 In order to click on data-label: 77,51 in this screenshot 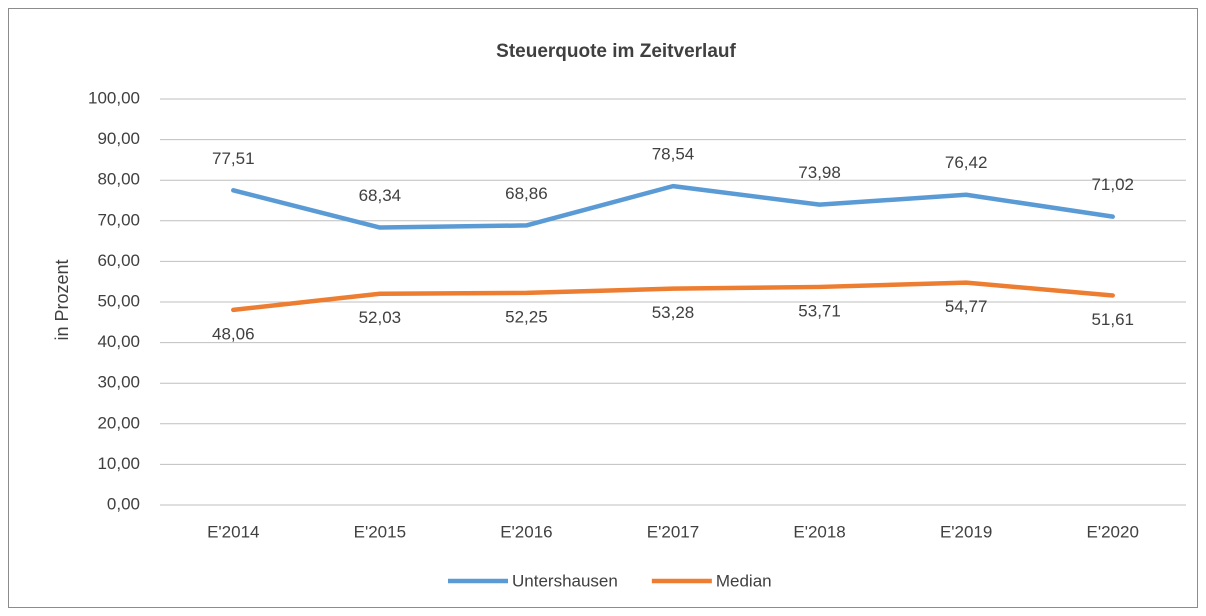, I will do `click(233, 158)`.